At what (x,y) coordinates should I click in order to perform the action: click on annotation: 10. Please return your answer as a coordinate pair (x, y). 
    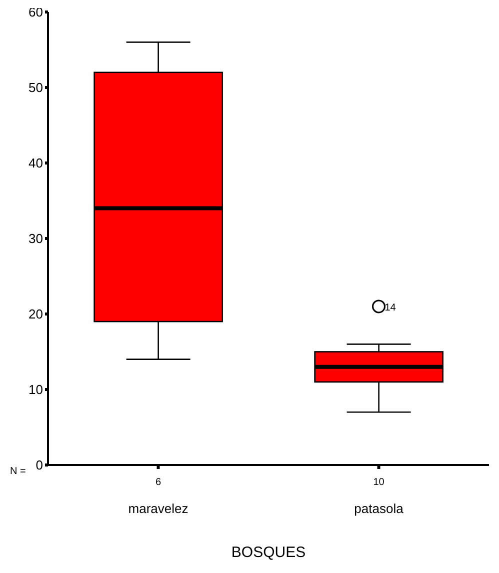
    Looking at the image, I should click on (379, 482).